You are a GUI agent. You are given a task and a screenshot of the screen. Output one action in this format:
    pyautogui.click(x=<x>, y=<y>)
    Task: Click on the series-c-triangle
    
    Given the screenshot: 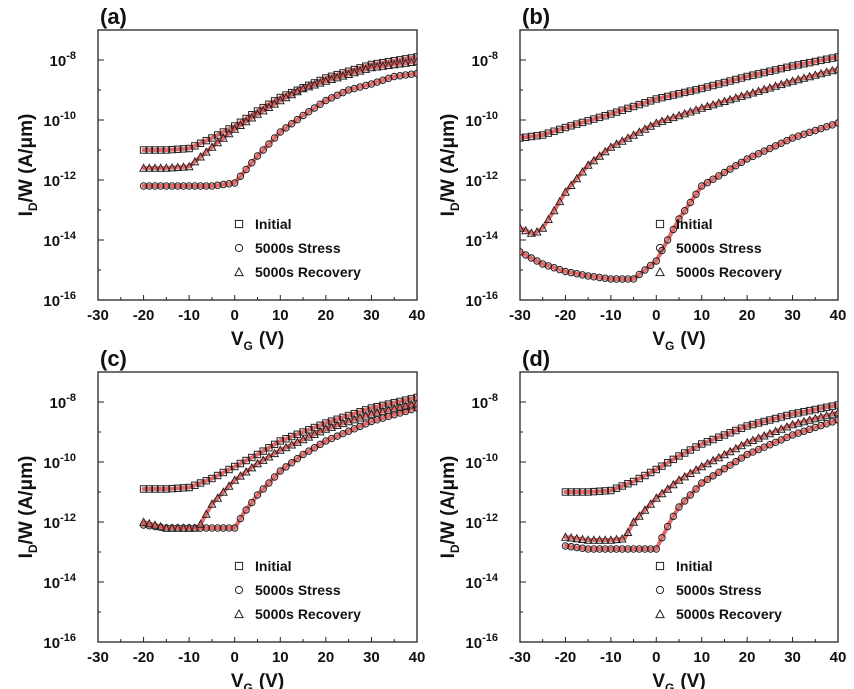 What is the action you would take?
    pyautogui.click(x=278, y=465)
    